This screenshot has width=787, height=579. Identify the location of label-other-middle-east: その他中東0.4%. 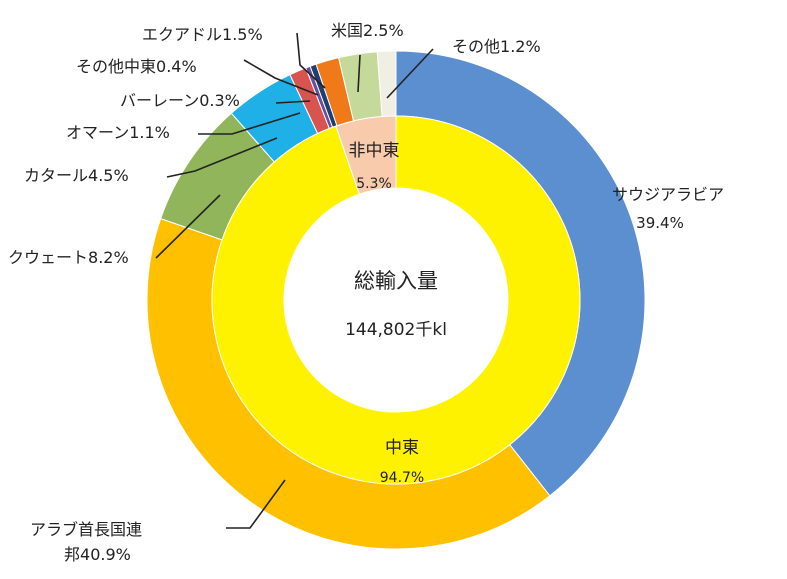
(136, 66).